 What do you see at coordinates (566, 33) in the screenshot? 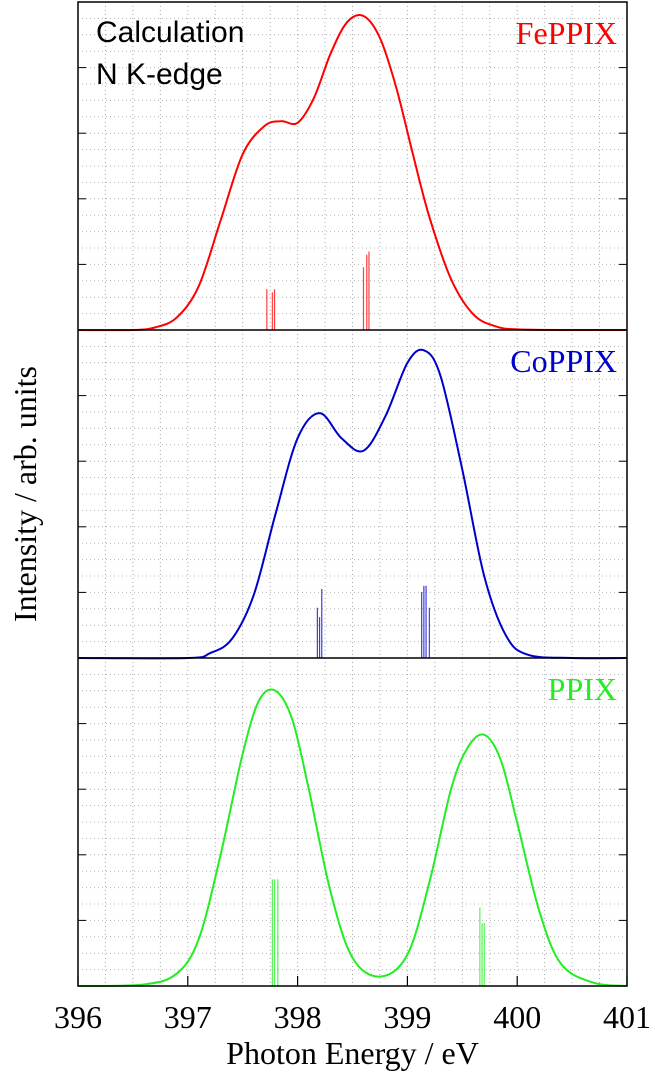
I see `series-label-feppix: FePPIX` at bounding box center [566, 33].